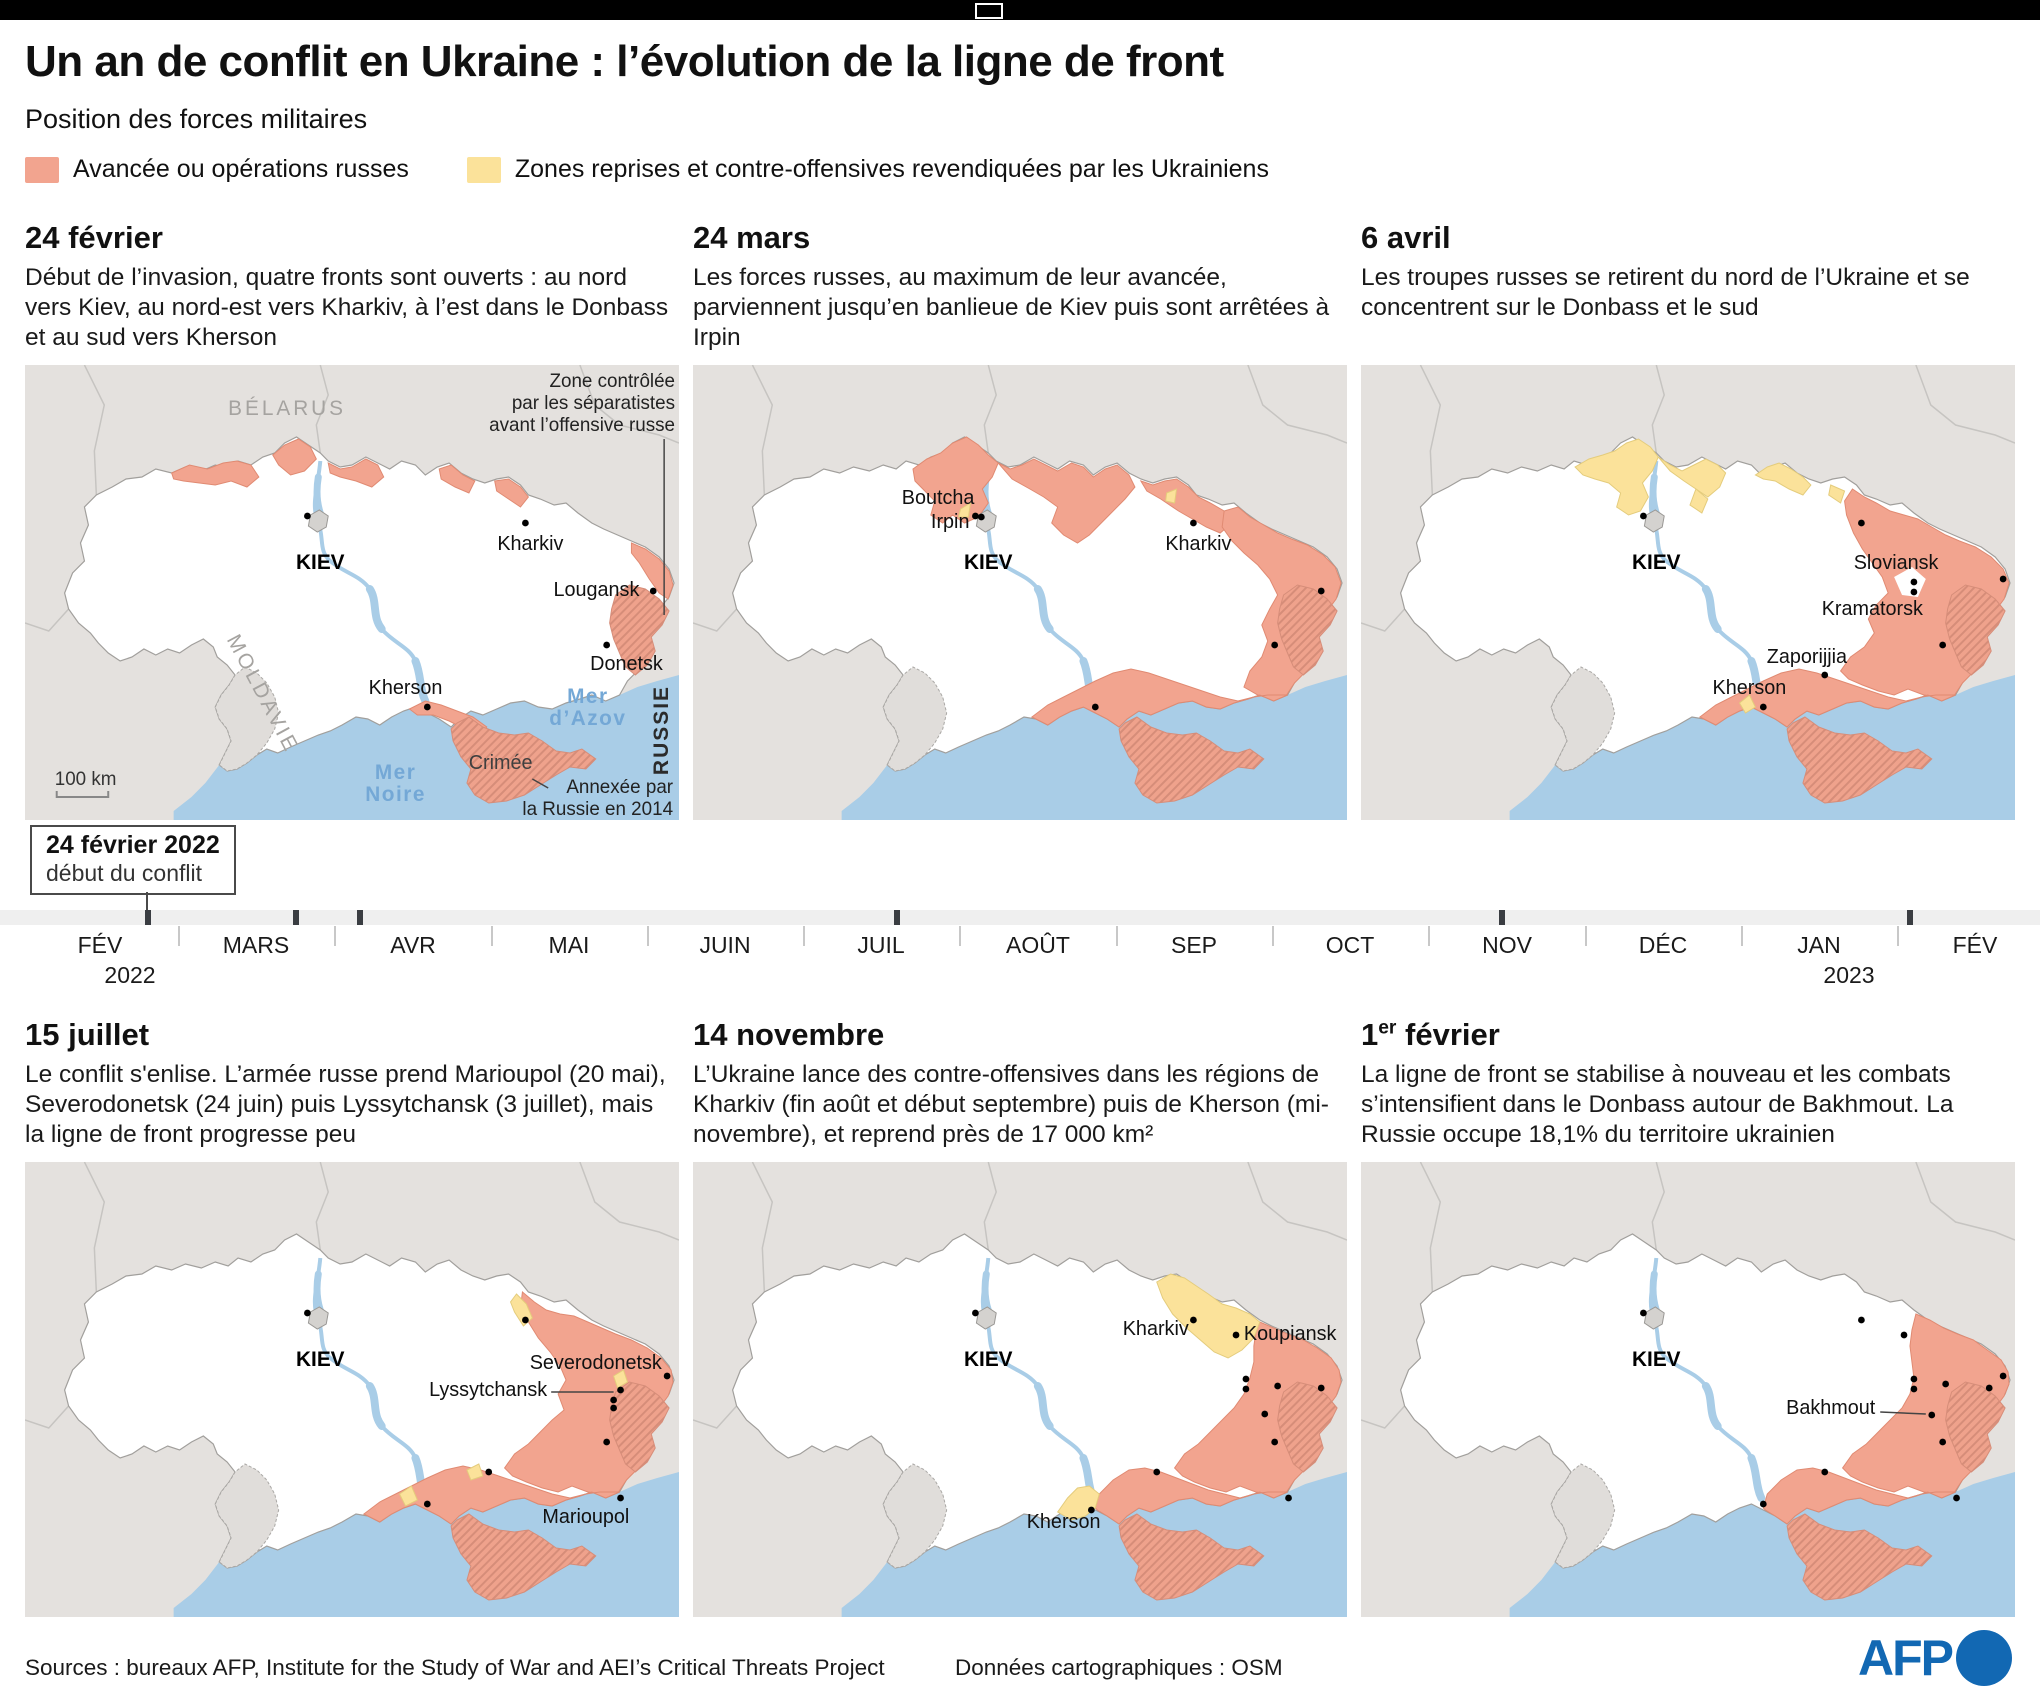 The image size is (2040, 1697). What do you see at coordinates (147, 901) in the screenshot?
I see `callout-pointer-line` at bounding box center [147, 901].